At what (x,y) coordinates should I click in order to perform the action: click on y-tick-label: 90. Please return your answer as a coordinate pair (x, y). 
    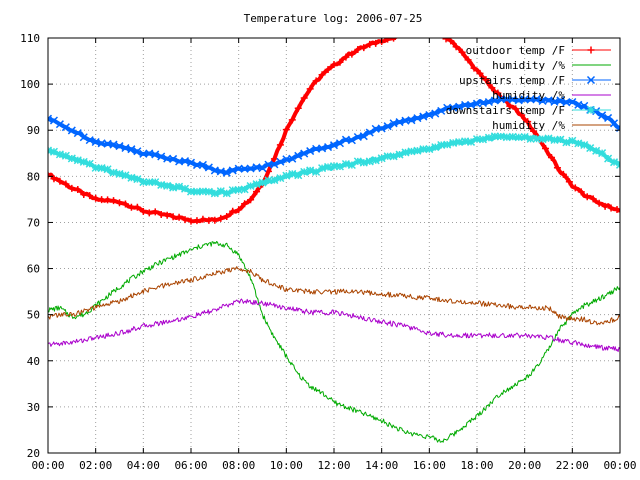
    Looking at the image, I should click on (33, 130).